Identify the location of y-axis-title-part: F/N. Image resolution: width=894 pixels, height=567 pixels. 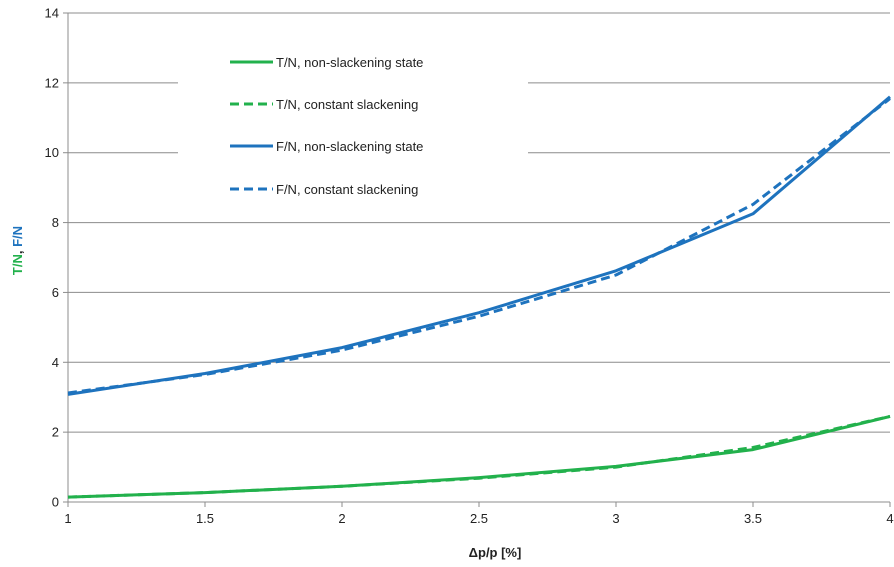
(17, 236).